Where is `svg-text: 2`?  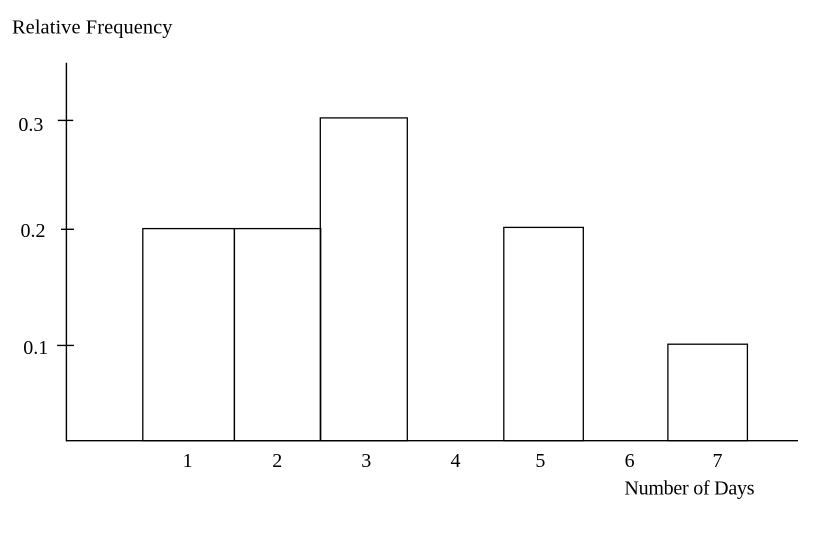 svg-text: 2 is located at coordinates (277, 461).